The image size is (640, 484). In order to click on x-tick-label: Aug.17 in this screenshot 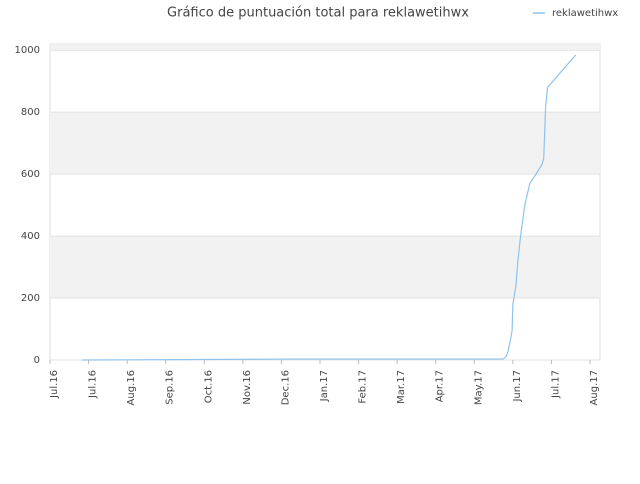, I will do `click(594, 387)`.